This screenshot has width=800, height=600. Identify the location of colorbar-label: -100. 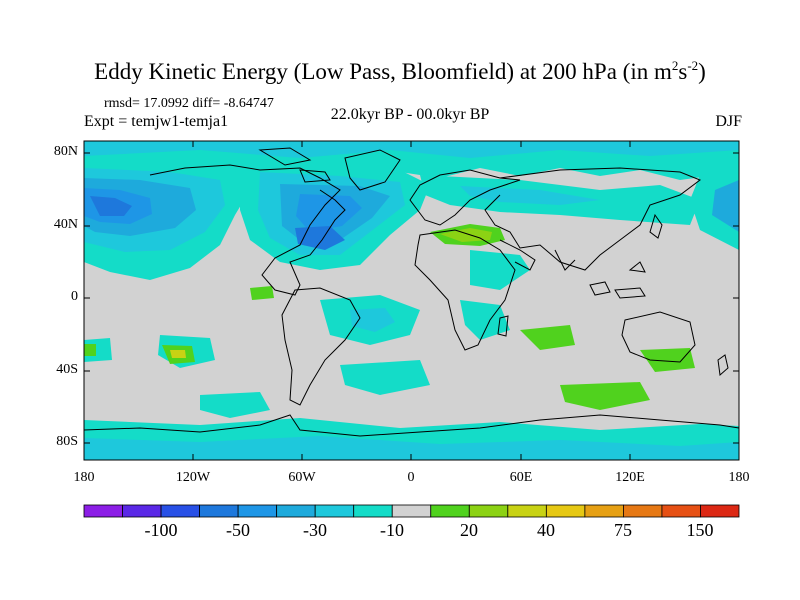
(161, 530).